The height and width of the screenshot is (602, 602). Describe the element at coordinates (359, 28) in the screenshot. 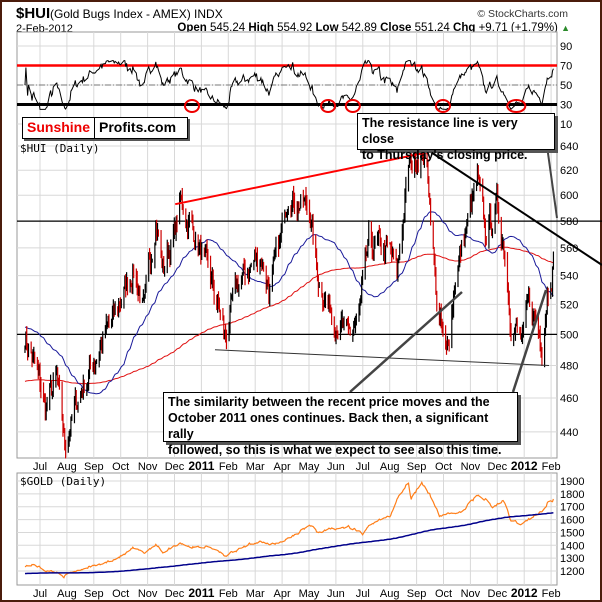

I see `low-value: 542.89` at that location.